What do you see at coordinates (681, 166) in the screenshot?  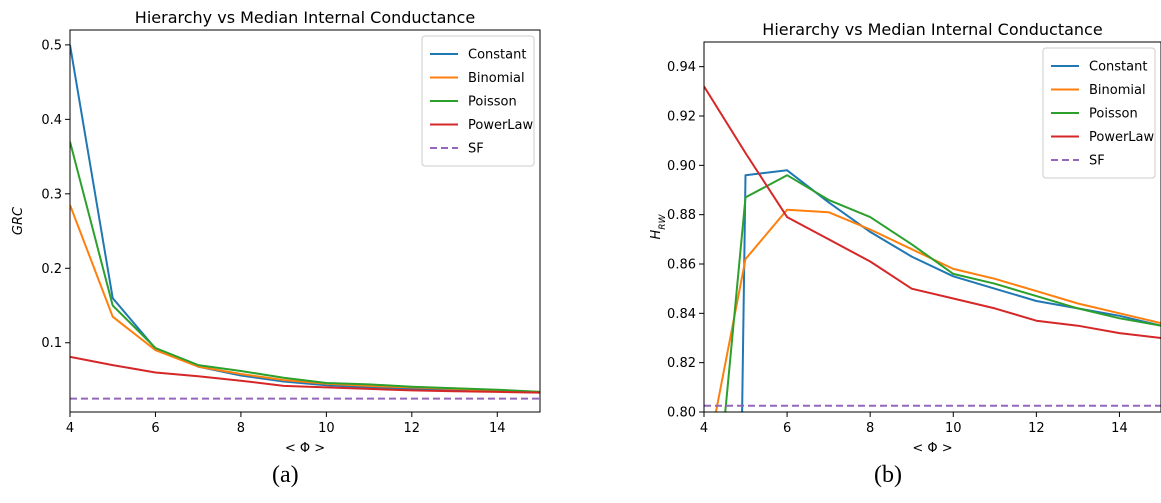 I see `y-tick-label: 0.90` at bounding box center [681, 166].